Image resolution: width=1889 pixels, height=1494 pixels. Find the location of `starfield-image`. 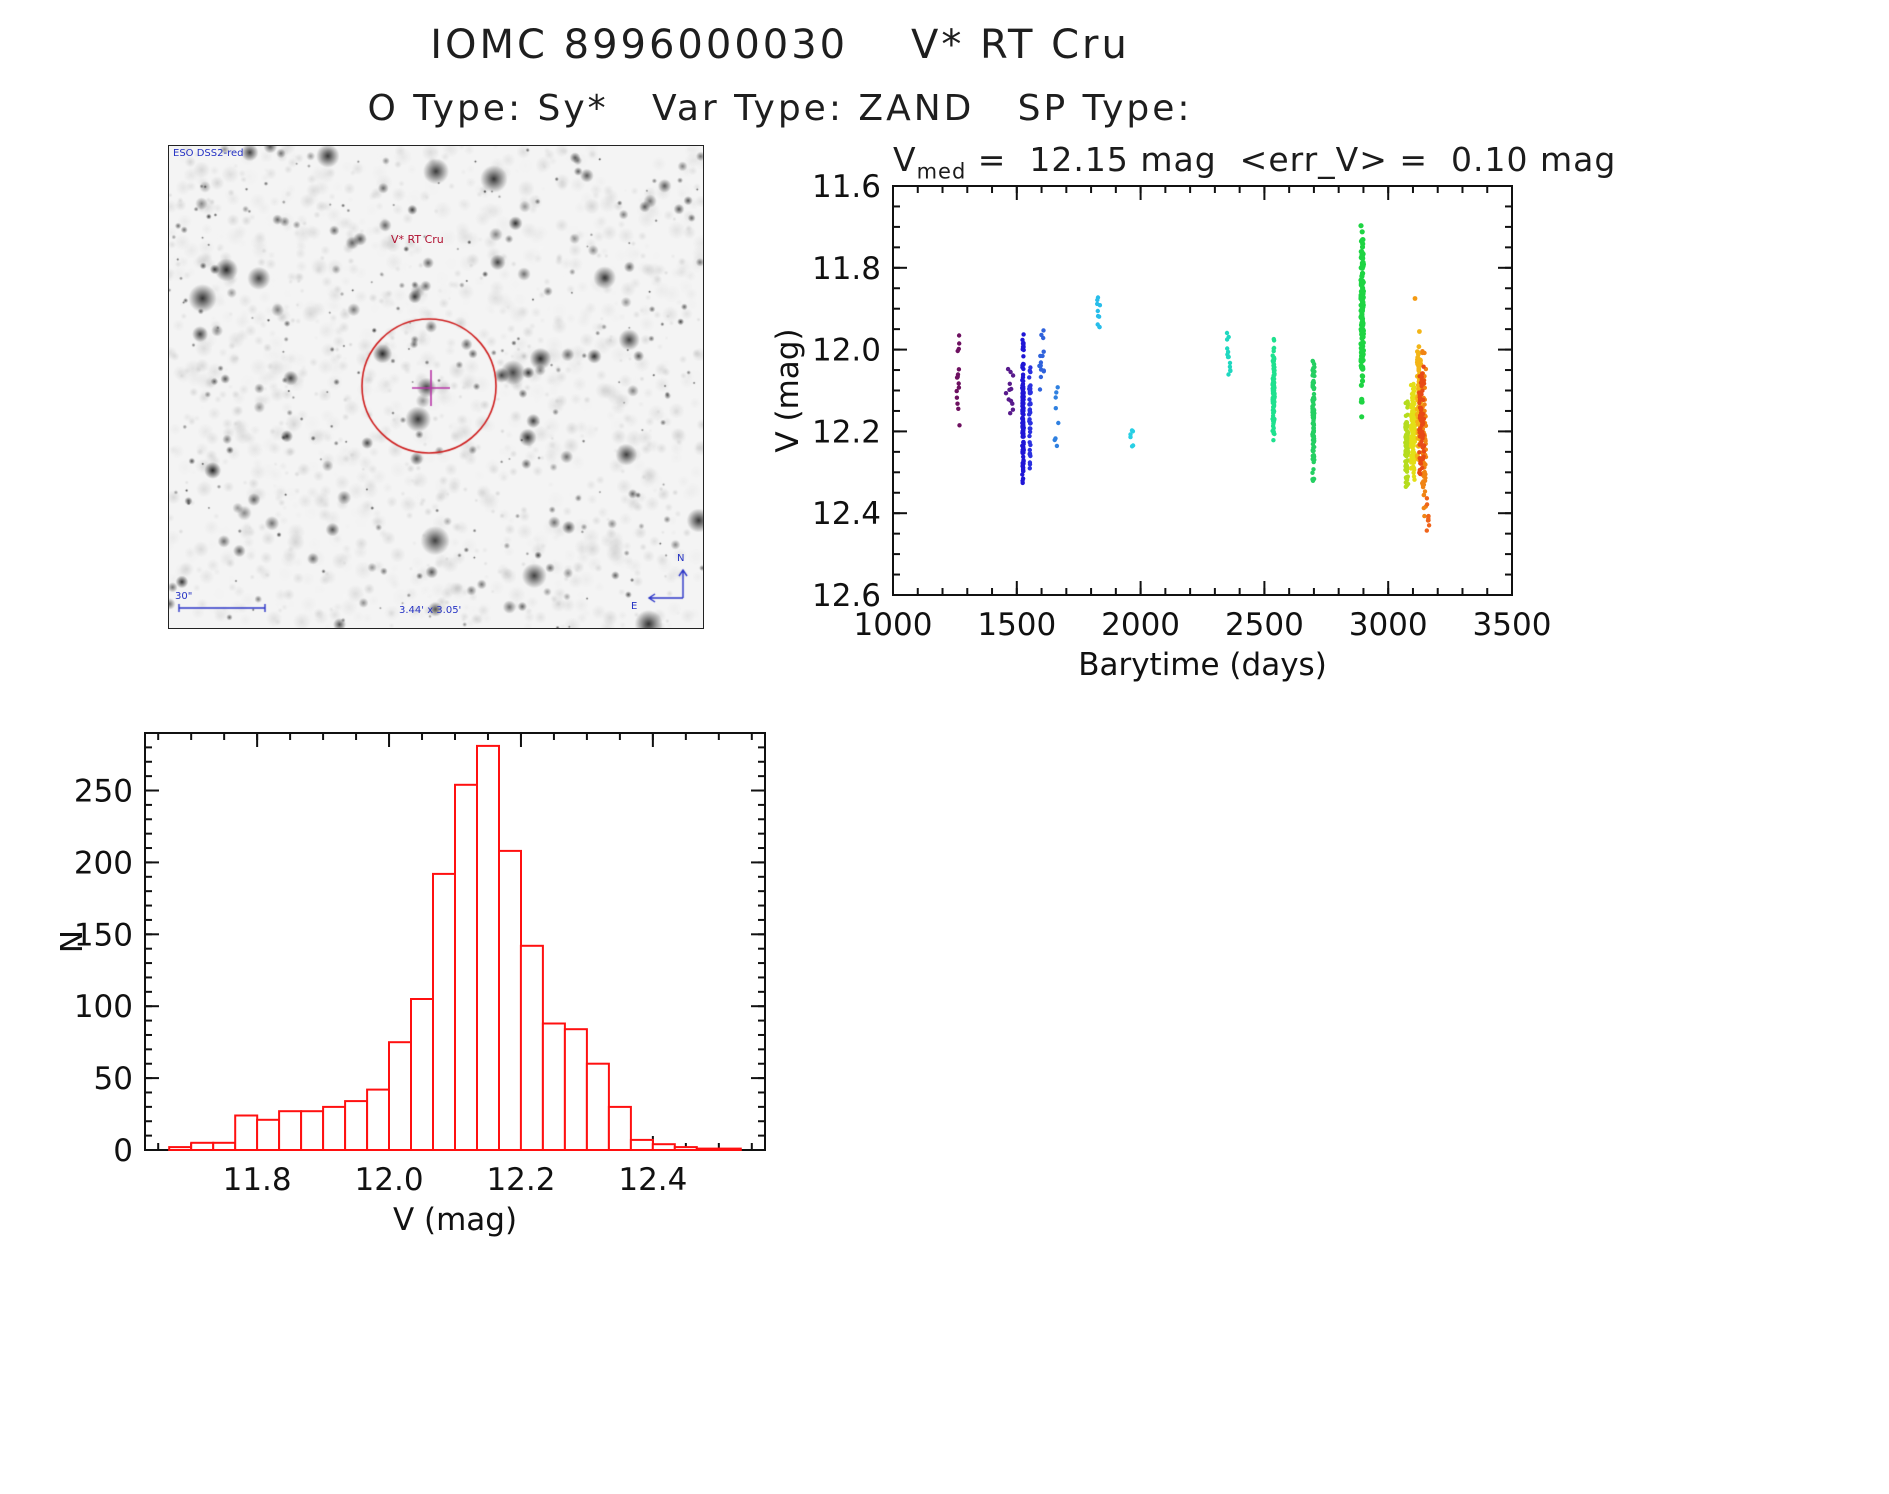

starfield-image is located at coordinates (436, 387).